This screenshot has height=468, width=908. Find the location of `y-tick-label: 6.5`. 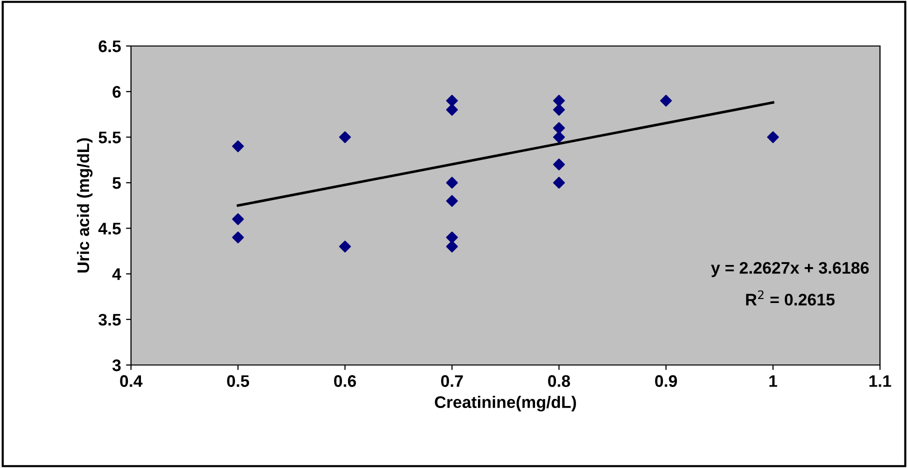

y-tick-label: 6.5 is located at coordinates (109, 46).